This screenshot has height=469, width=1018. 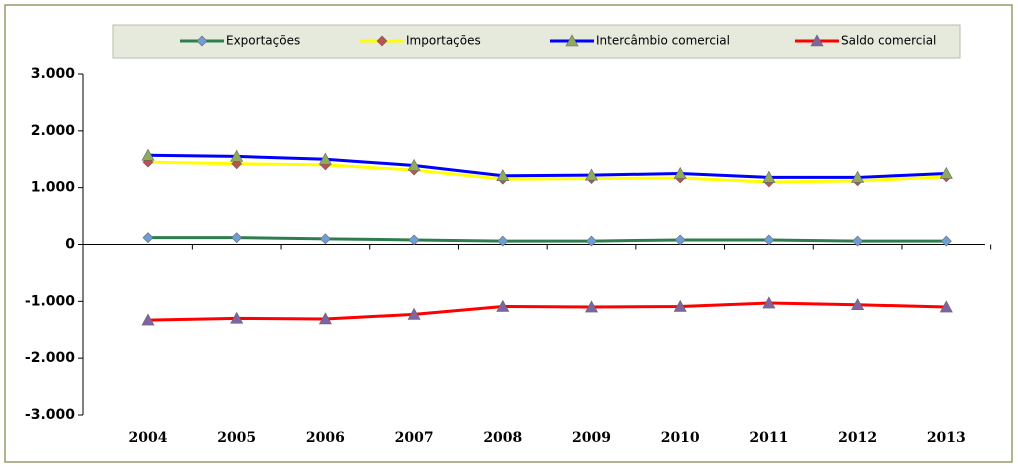 I want to click on legend-label: Intercâmbio comercial, so click(x=663, y=41).